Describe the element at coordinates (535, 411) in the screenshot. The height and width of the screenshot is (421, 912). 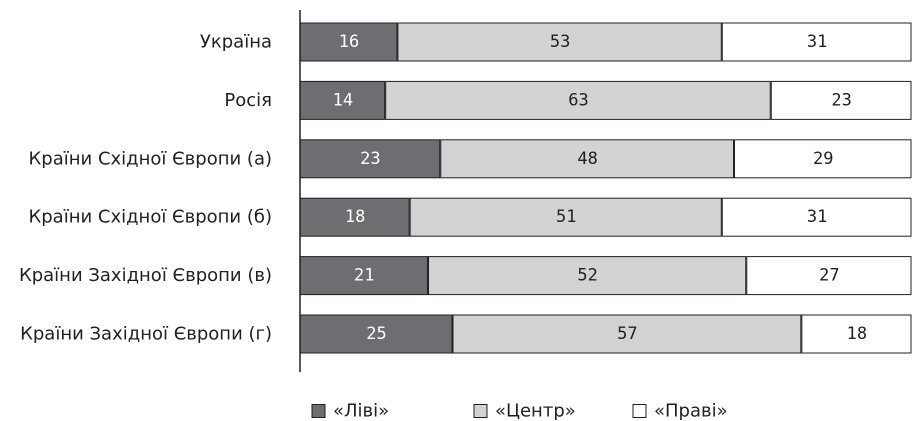
I see `legend-label: «Центр»` at that location.